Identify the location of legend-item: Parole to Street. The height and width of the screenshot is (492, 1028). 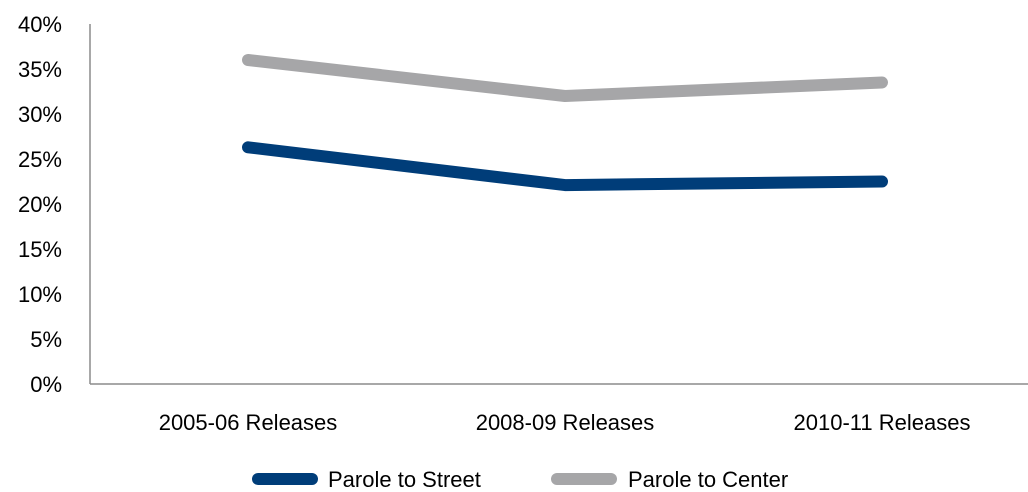
(366, 479).